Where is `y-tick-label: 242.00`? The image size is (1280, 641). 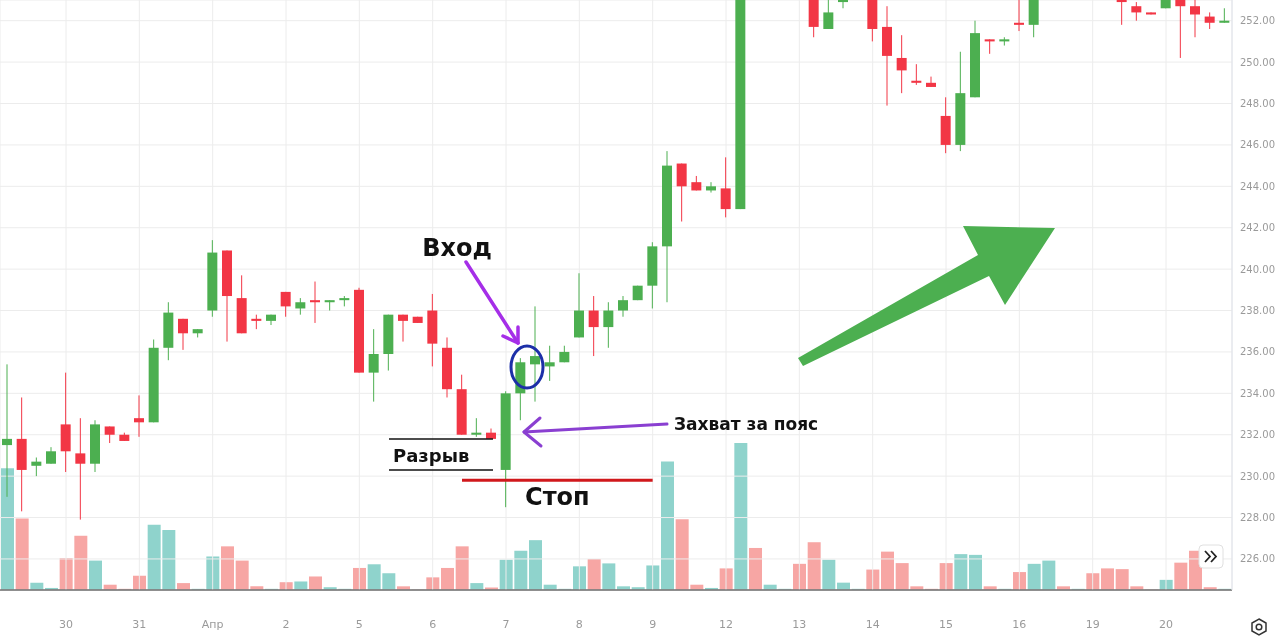
y-tick-label: 242.00 is located at coordinates (1257, 228).